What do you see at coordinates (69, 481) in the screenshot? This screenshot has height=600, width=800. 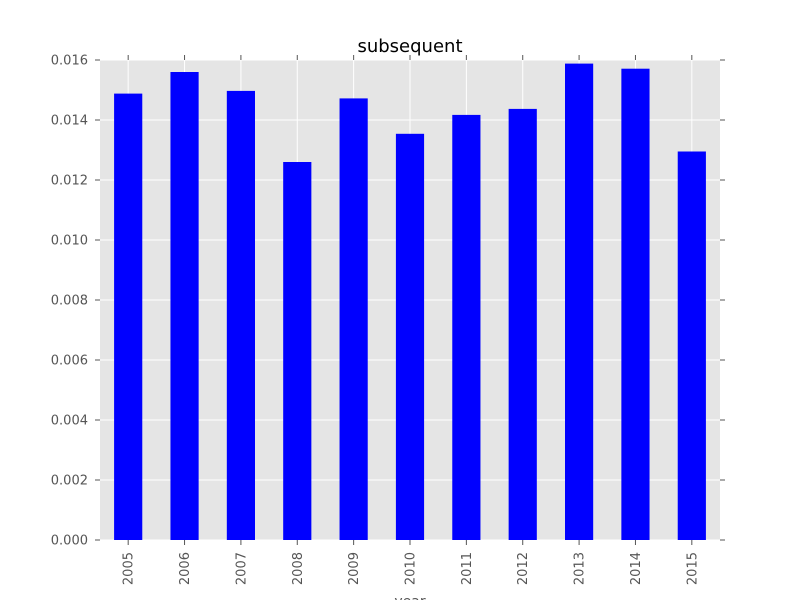 I see `y-tick-label: 0.002` at bounding box center [69, 481].